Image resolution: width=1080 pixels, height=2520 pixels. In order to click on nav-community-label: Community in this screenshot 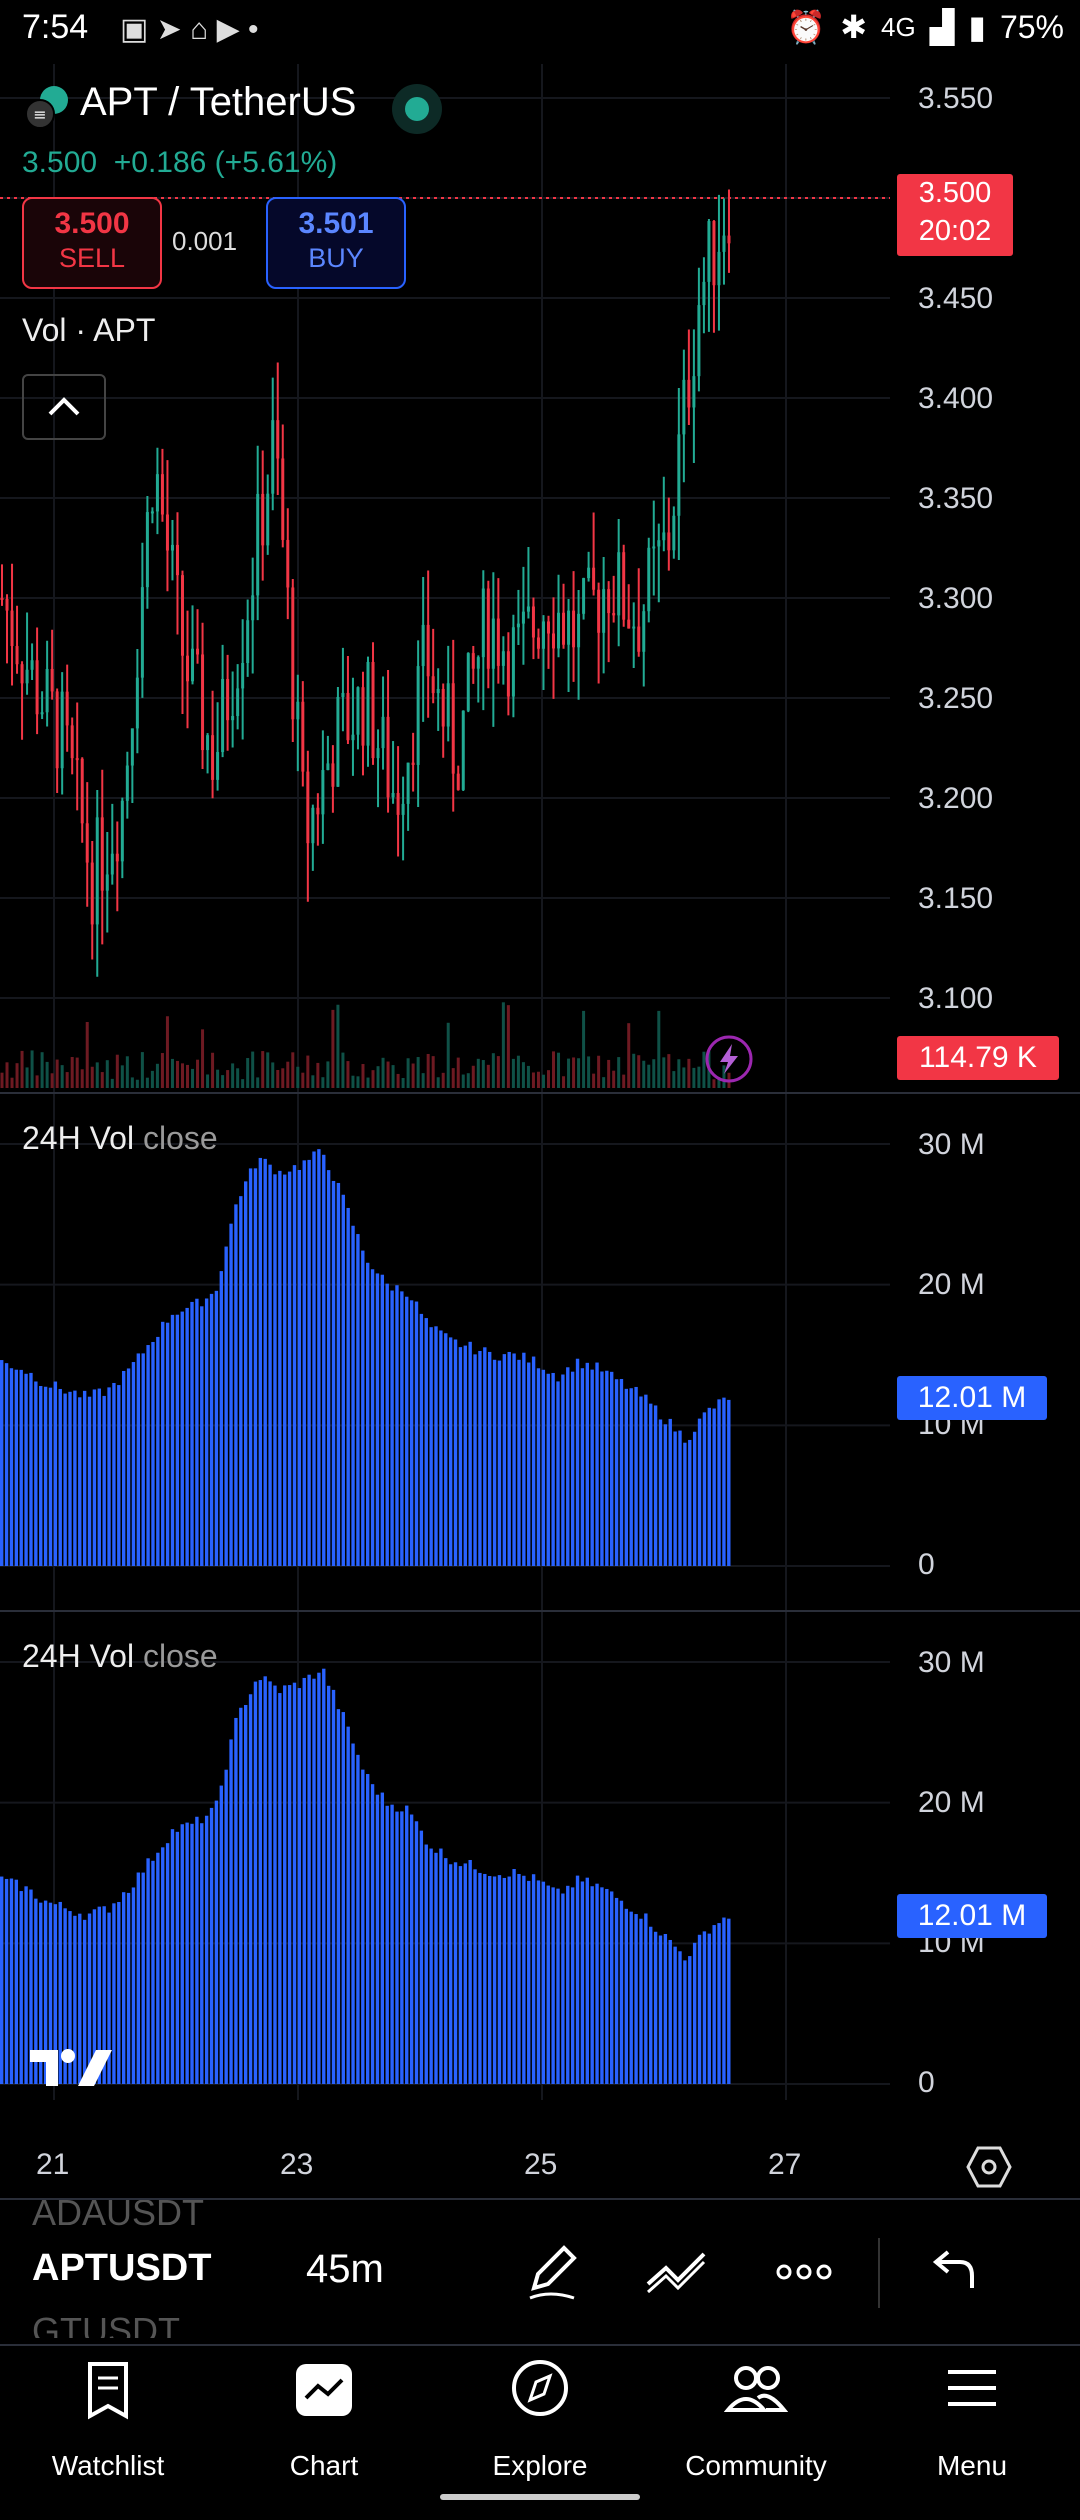, I will do `click(756, 2465)`.